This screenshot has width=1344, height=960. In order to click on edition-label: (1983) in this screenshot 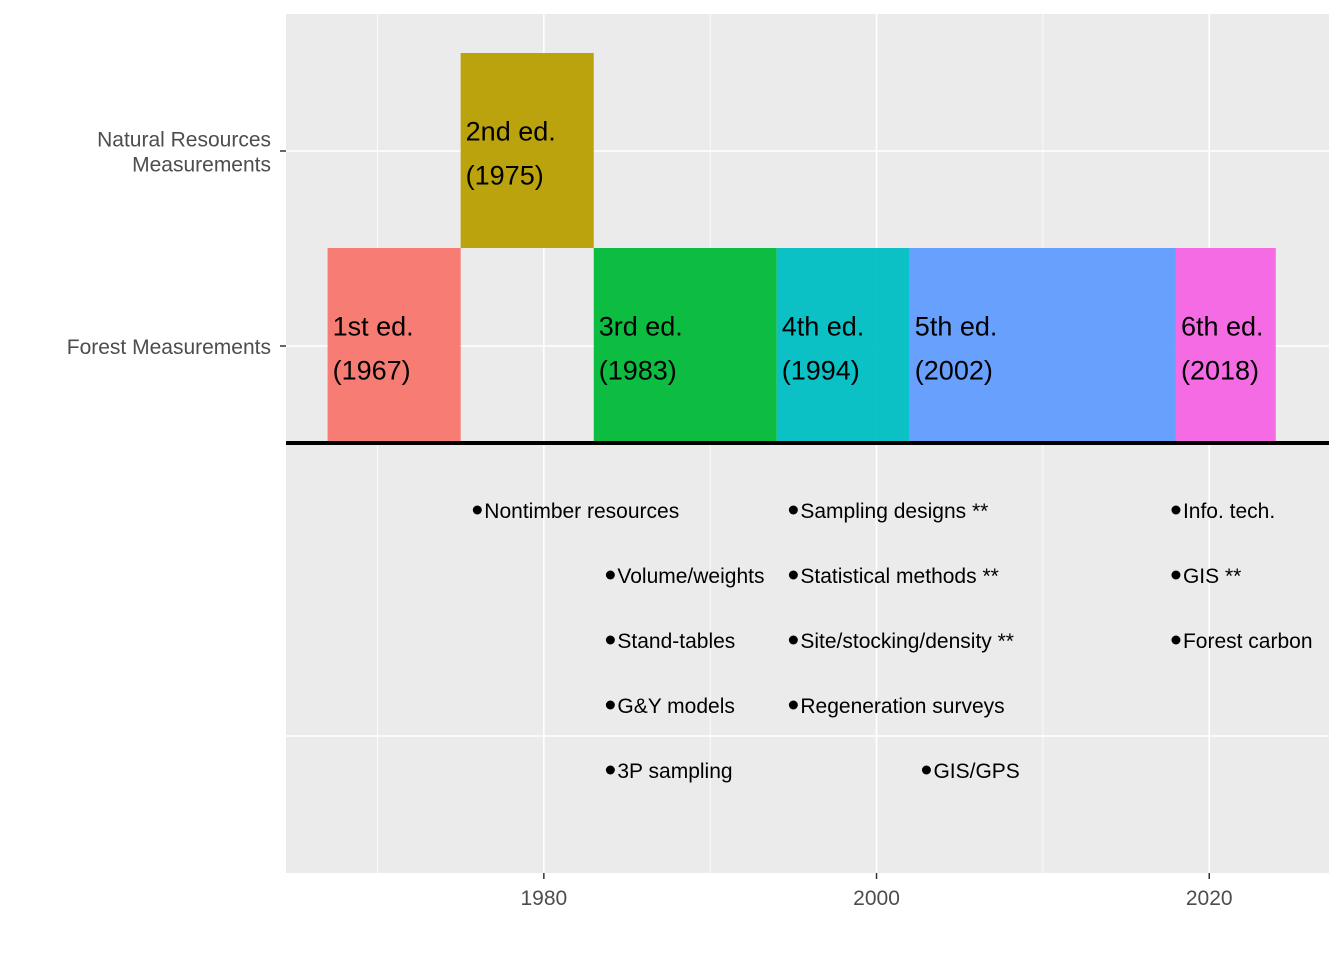, I will do `click(638, 371)`.